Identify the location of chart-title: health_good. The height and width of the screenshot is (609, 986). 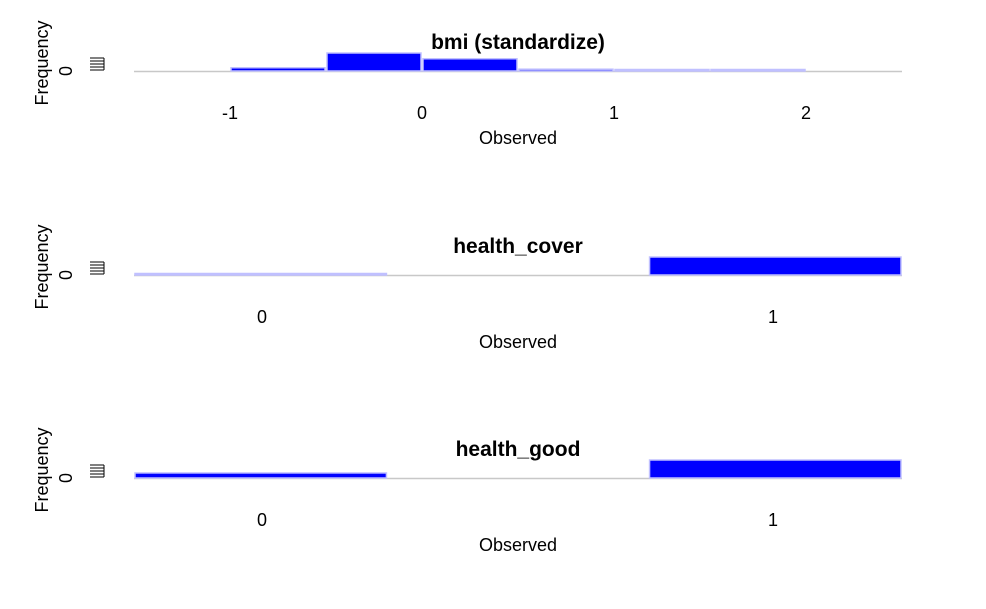
(518, 449).